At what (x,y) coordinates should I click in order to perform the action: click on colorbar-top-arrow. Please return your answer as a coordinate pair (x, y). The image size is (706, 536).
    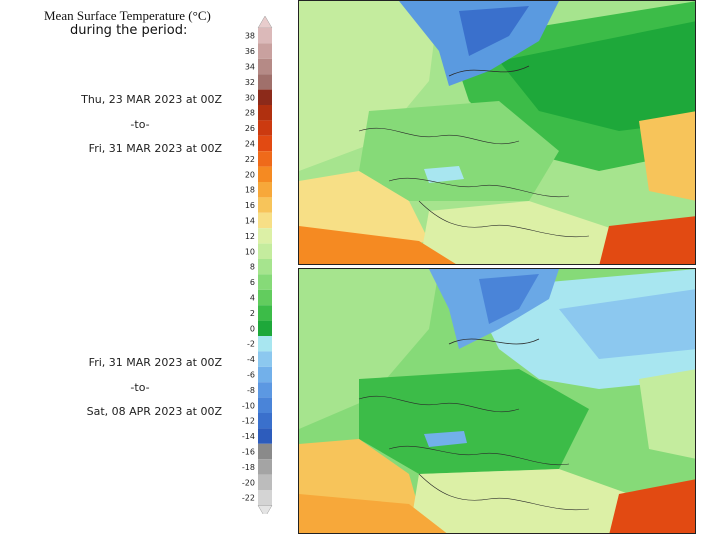
    Looking at the image, I should click on (265, 22).